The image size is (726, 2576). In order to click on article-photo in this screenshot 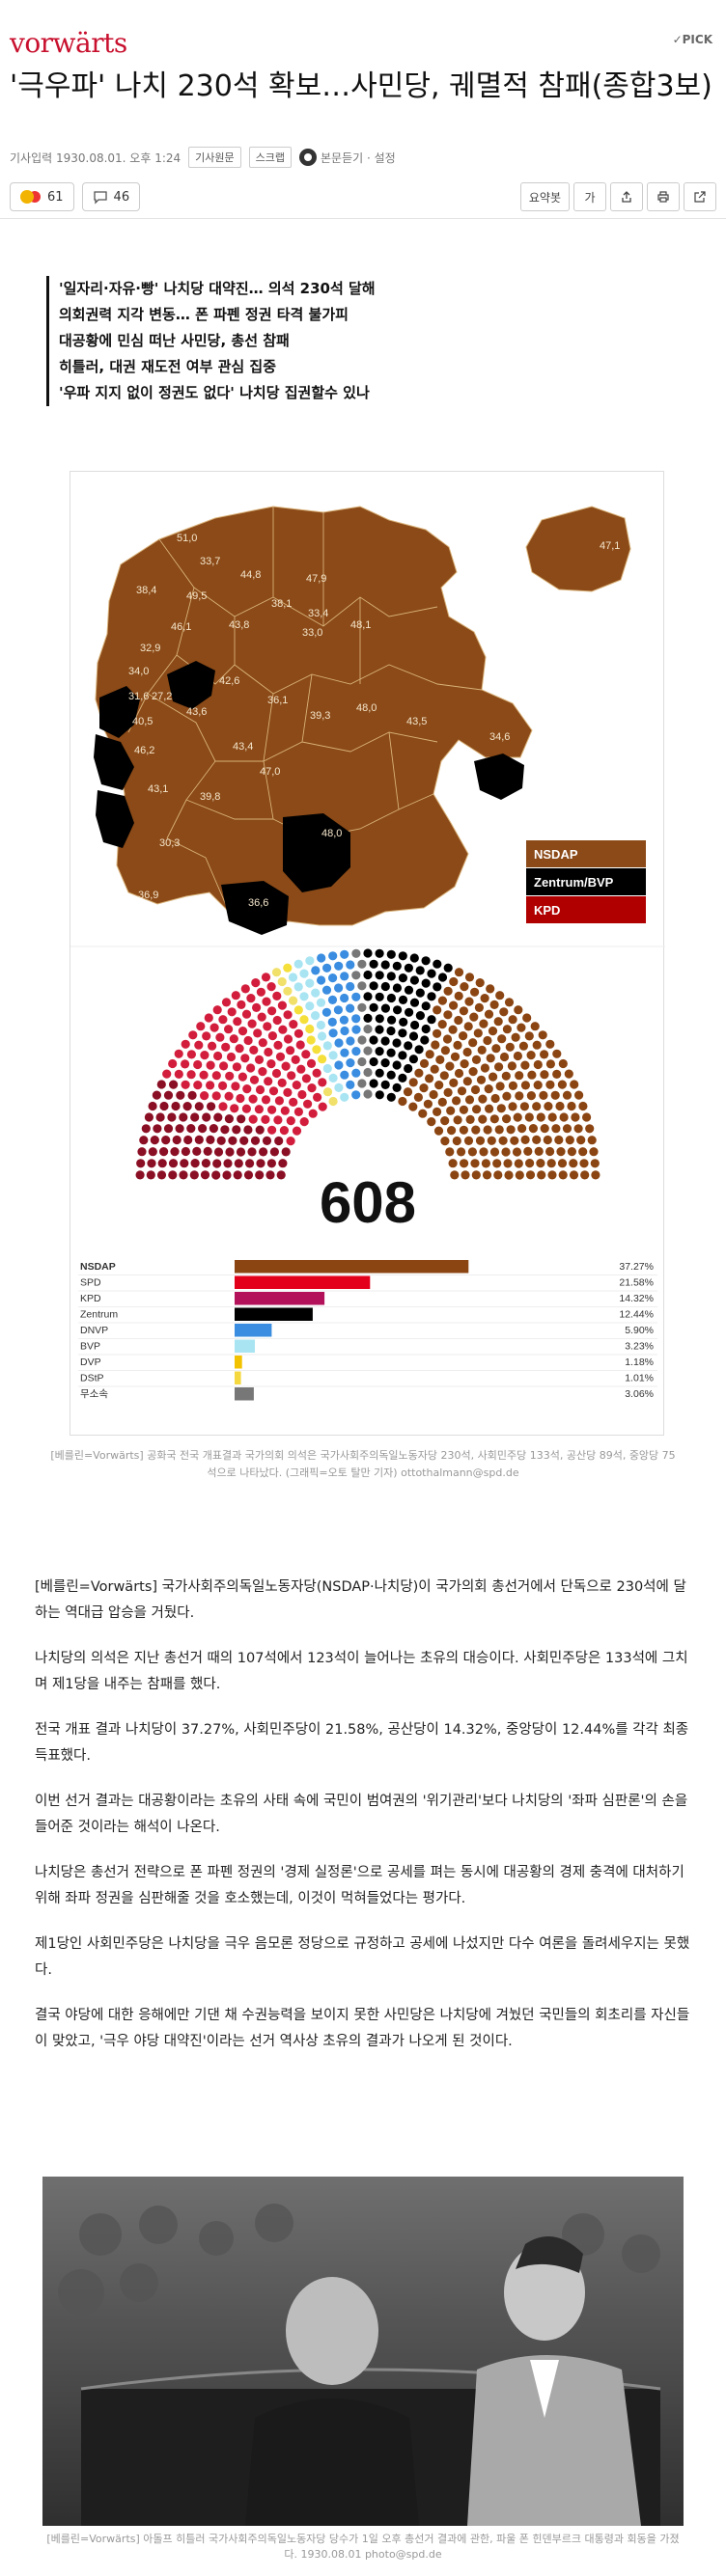, I will do `click(363, 2371)`.